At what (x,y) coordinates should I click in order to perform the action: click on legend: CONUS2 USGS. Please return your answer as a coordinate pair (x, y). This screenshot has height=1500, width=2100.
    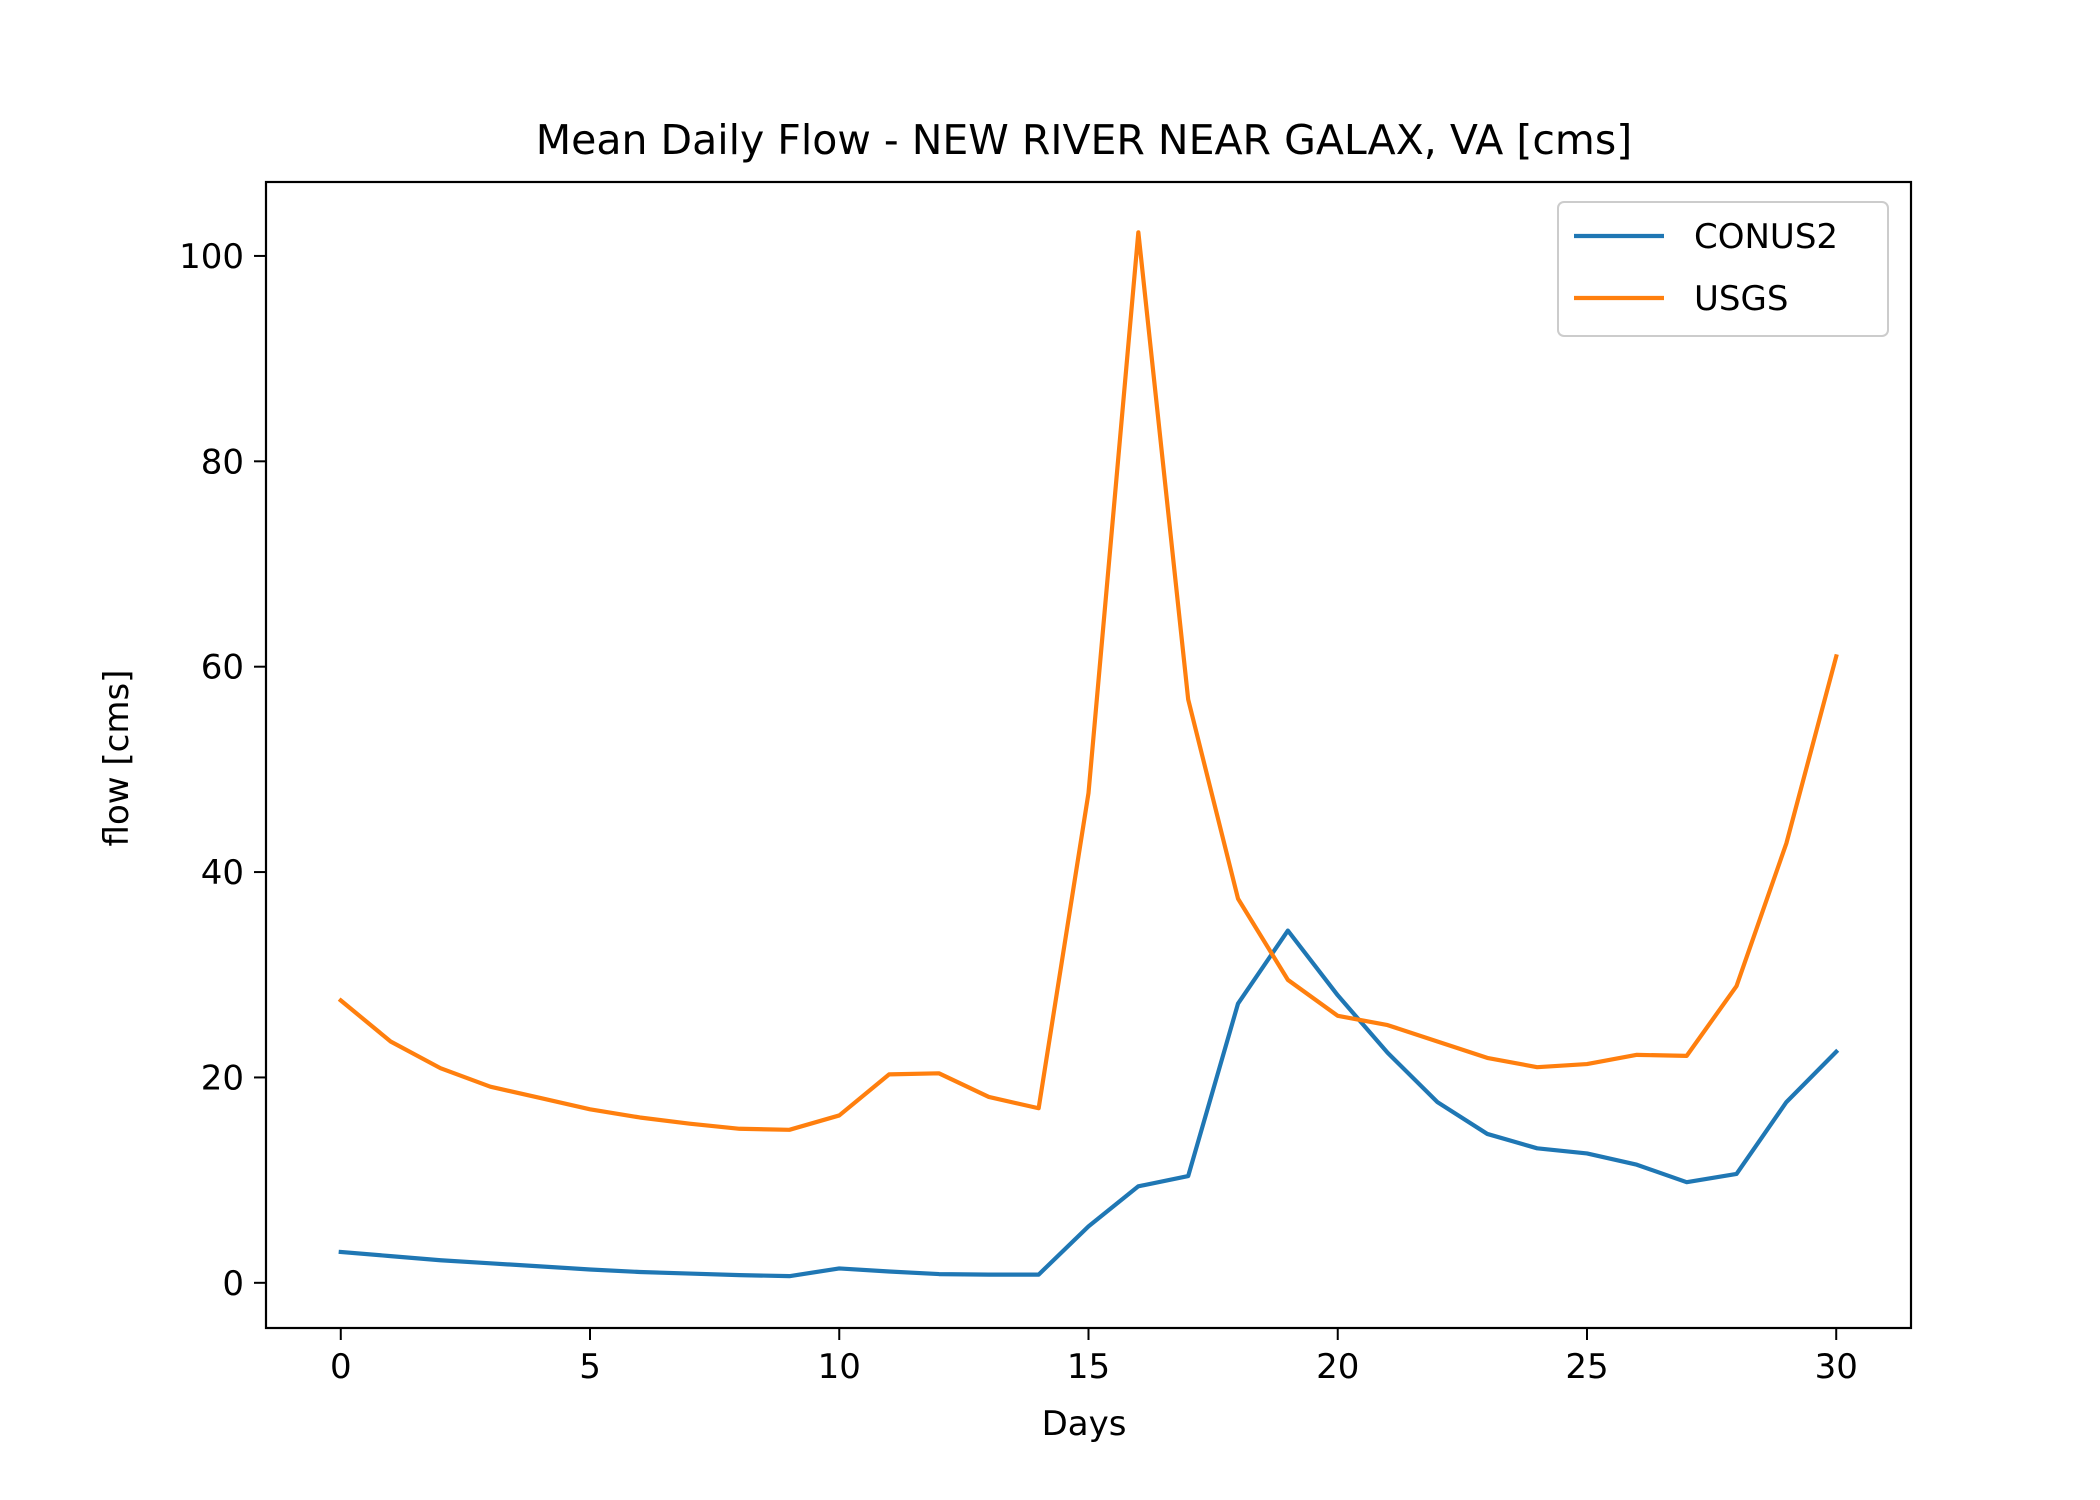
    Looking at the image, I should click on (1723, 269).